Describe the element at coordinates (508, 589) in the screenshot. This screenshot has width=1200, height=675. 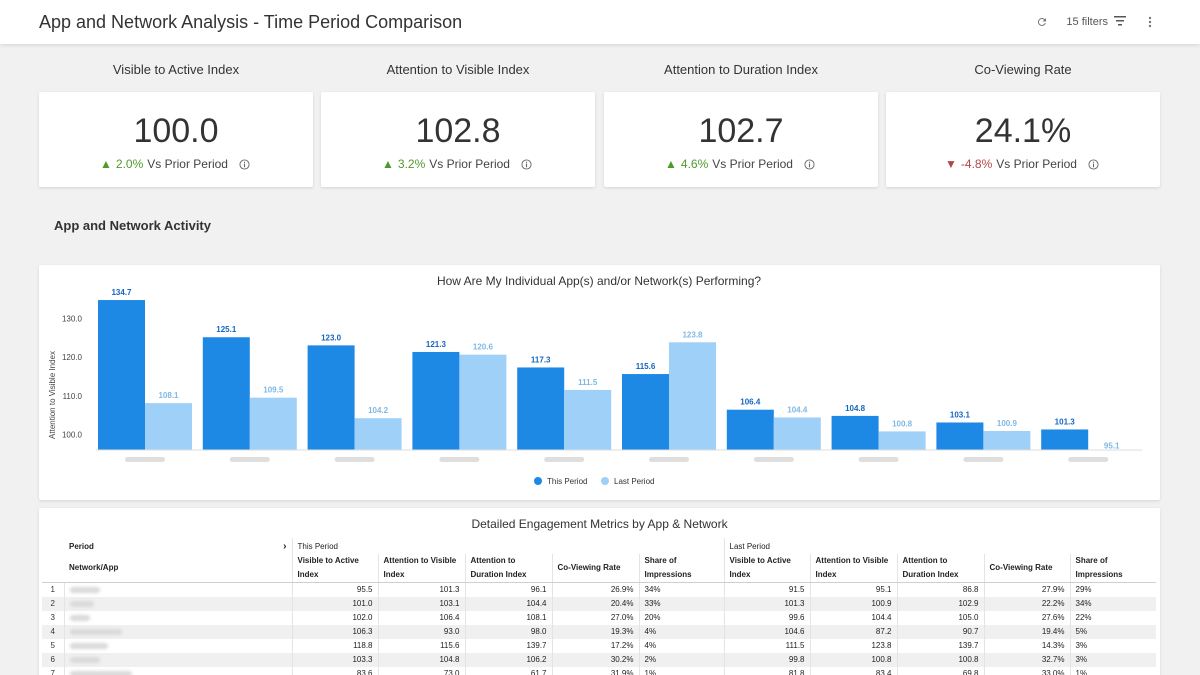
I see `metric-cell: 96.1` at that location.